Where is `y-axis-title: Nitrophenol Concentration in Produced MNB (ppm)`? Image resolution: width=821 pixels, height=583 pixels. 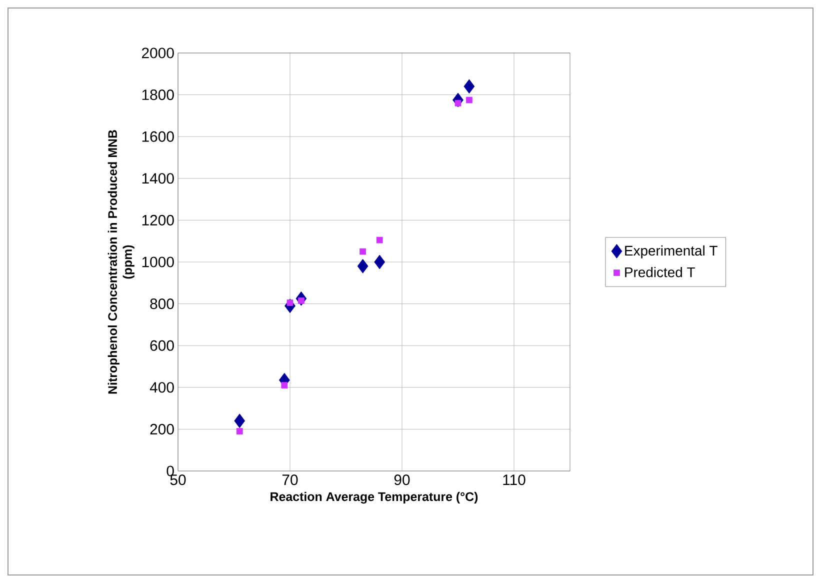 y-axis-title: Nitrophenol Concentration in Produced MNB (ppm) is located at coordinates (121, 262).